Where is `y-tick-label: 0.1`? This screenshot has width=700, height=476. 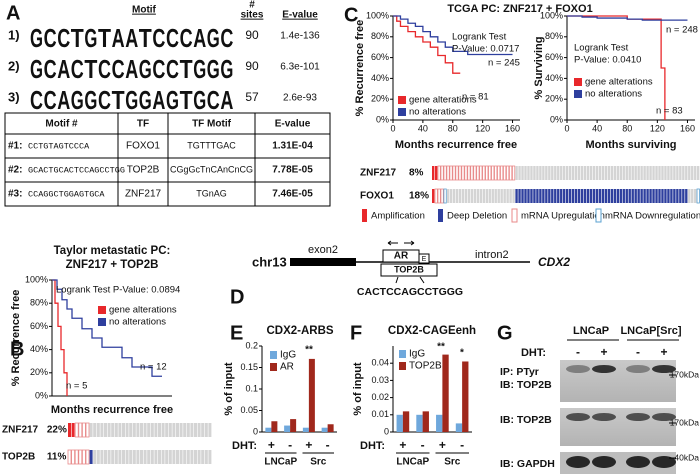 y-tick-label: 0.1 is located at coordinates (251, 388).